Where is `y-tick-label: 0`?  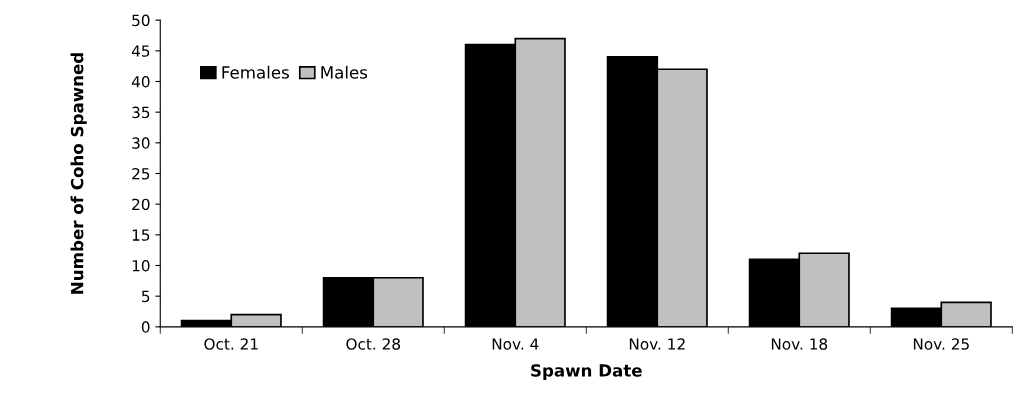
y-tick-label: 0 is located at coordinates (145, 327).